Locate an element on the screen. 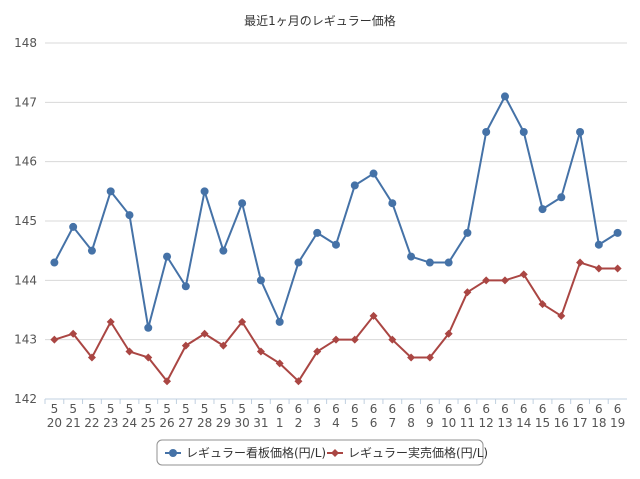 The image size is (640, 479). x-tick-day: 25 is located at coordinates (148, 423).